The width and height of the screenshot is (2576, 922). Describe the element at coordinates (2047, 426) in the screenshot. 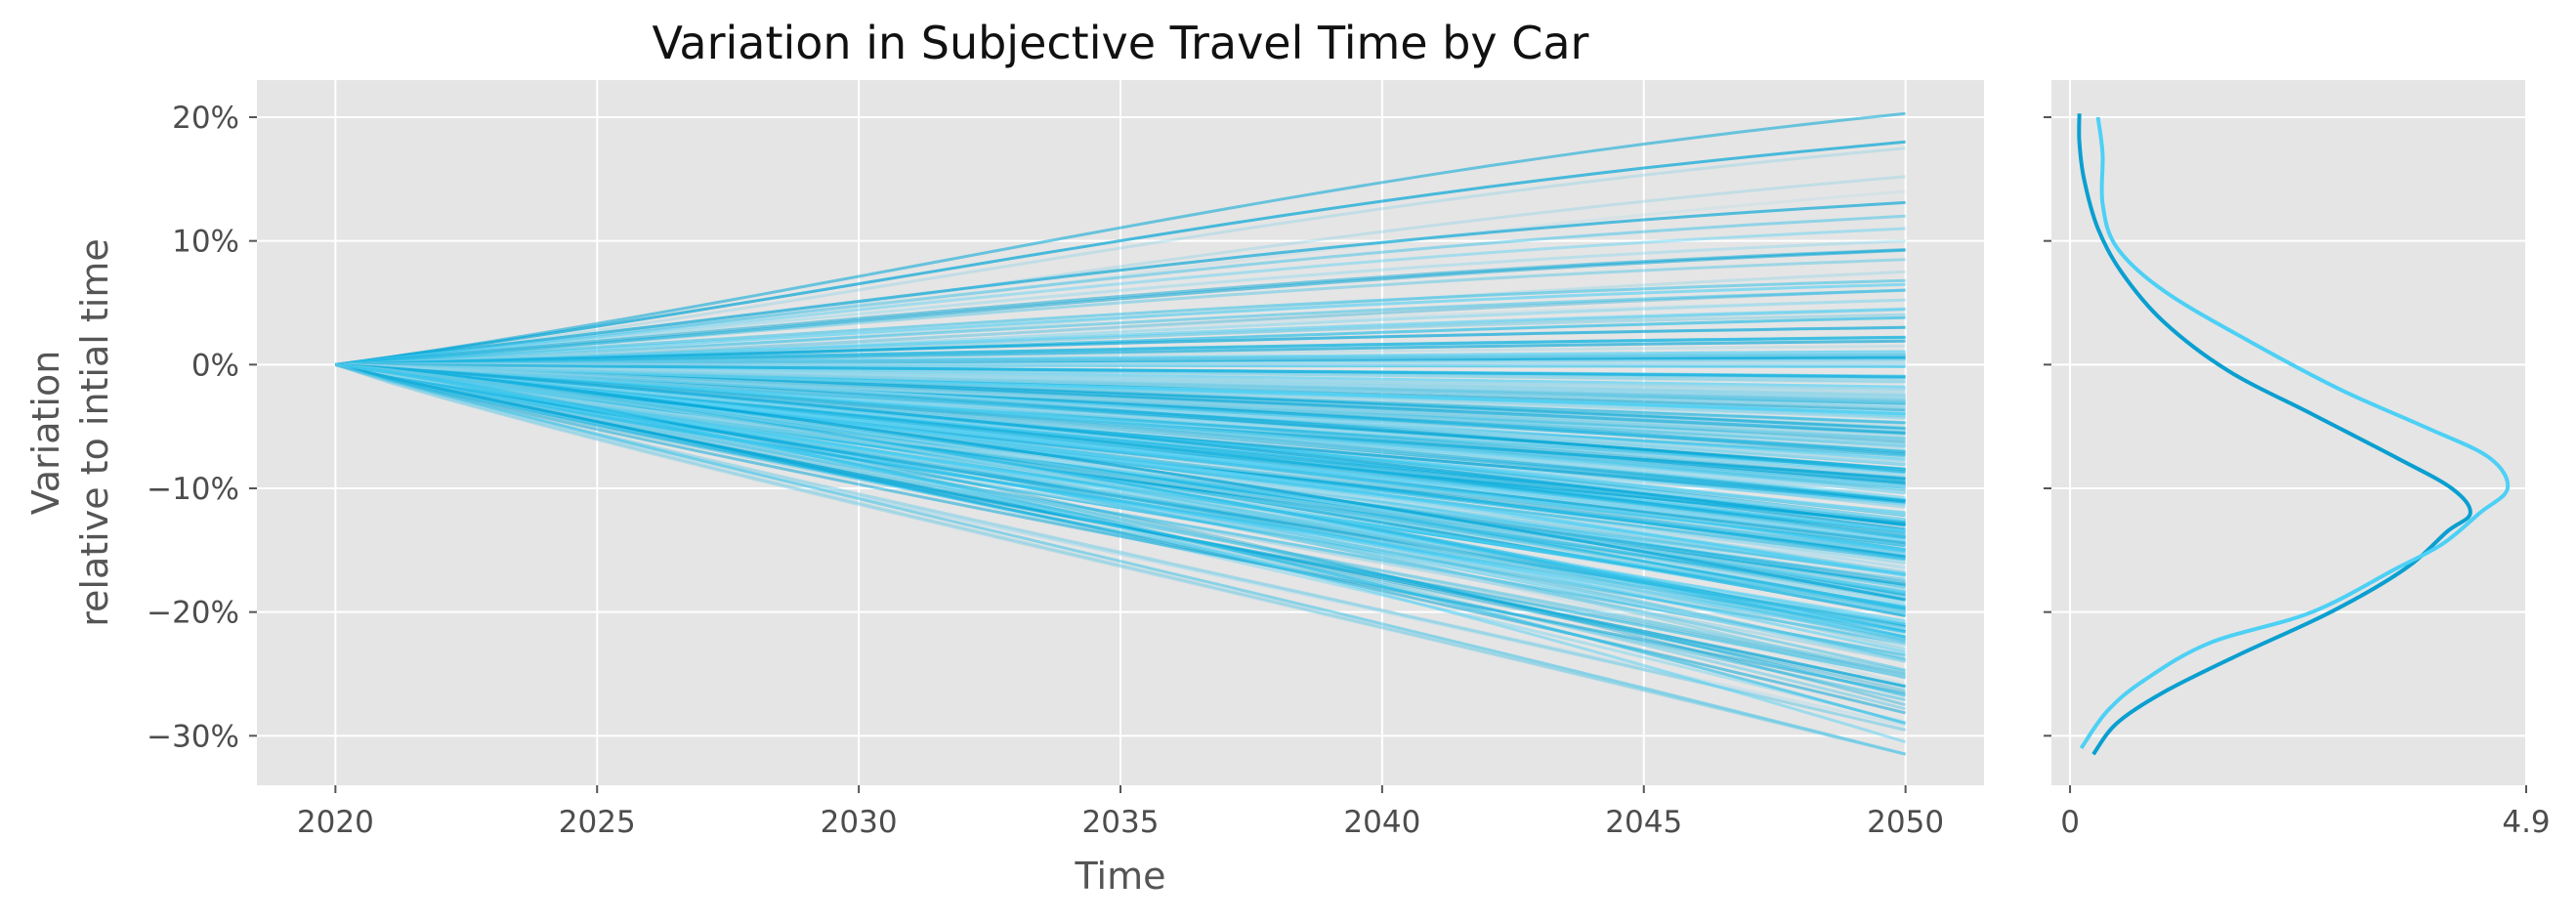

I see `side-y-ticks` at that location.